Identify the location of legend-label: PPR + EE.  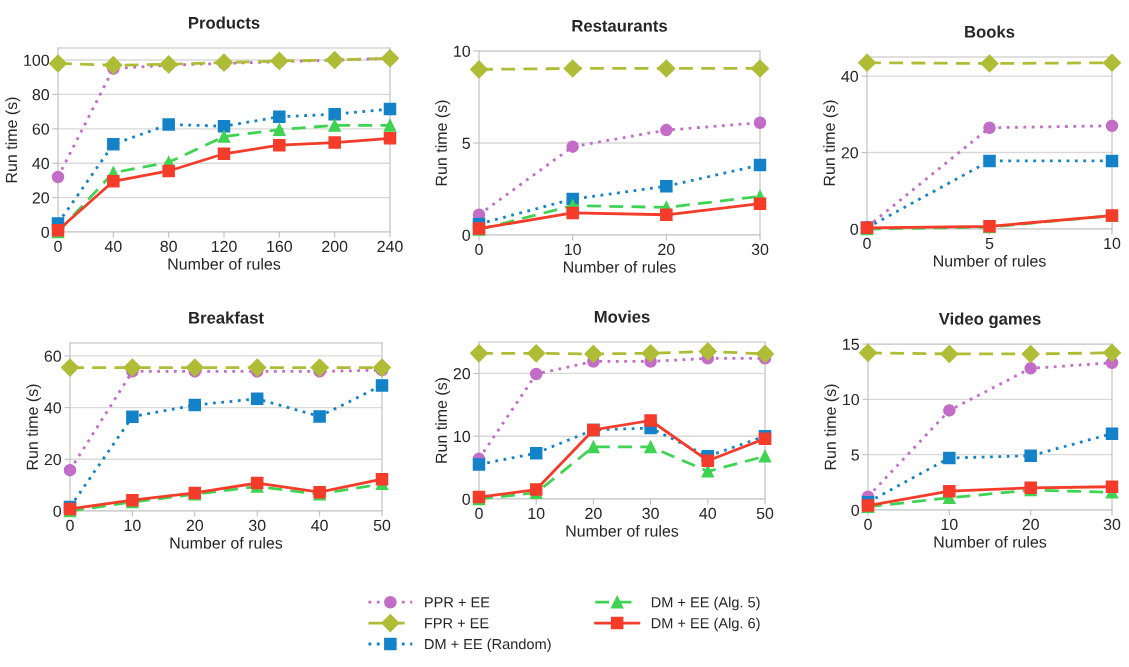
(457, 602).